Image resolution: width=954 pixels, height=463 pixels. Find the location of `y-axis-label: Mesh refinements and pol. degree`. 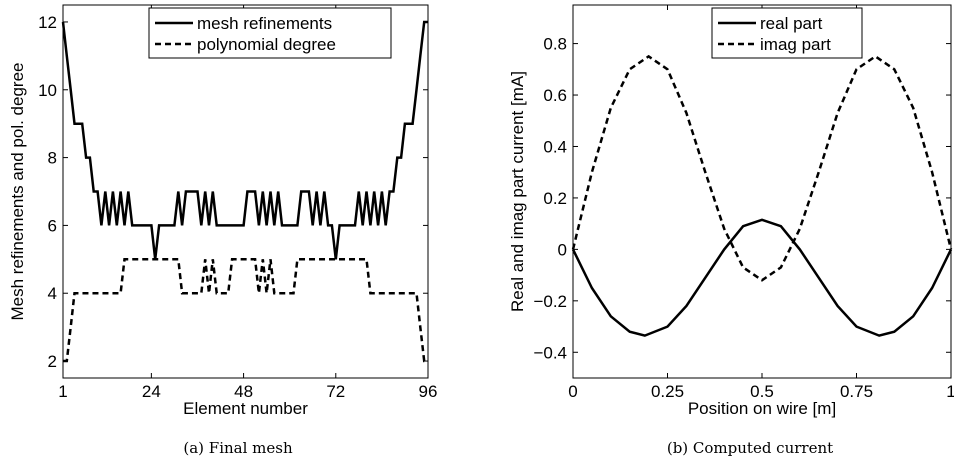

y-axis-label: Mesh refinements and pol. degree is located at coordinates (17, 192).